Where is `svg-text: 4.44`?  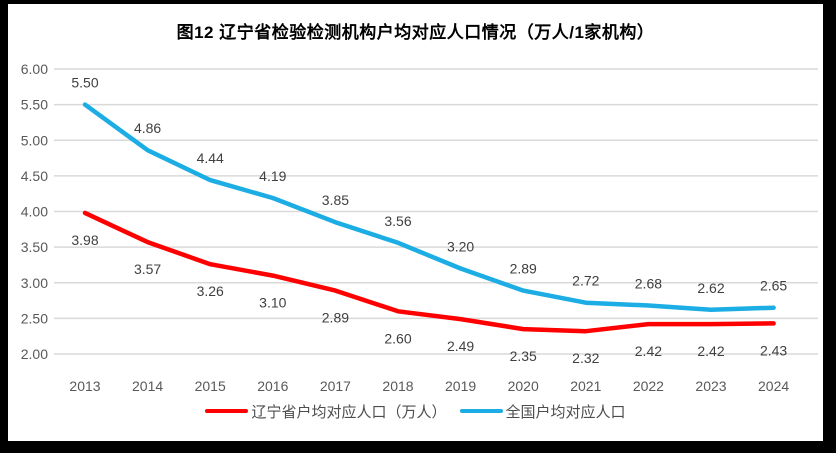
svg-text: 4.44 is located at coordinates (210, 158).